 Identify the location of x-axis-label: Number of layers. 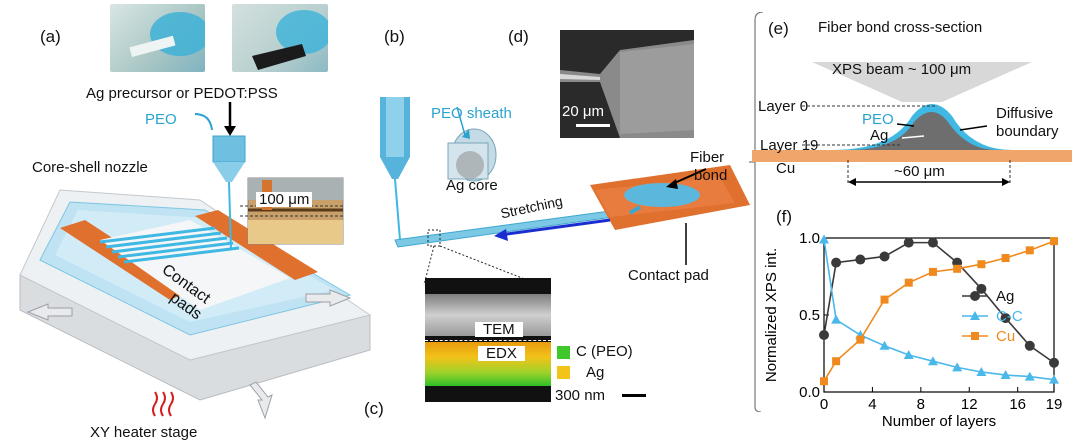
(939, 421).